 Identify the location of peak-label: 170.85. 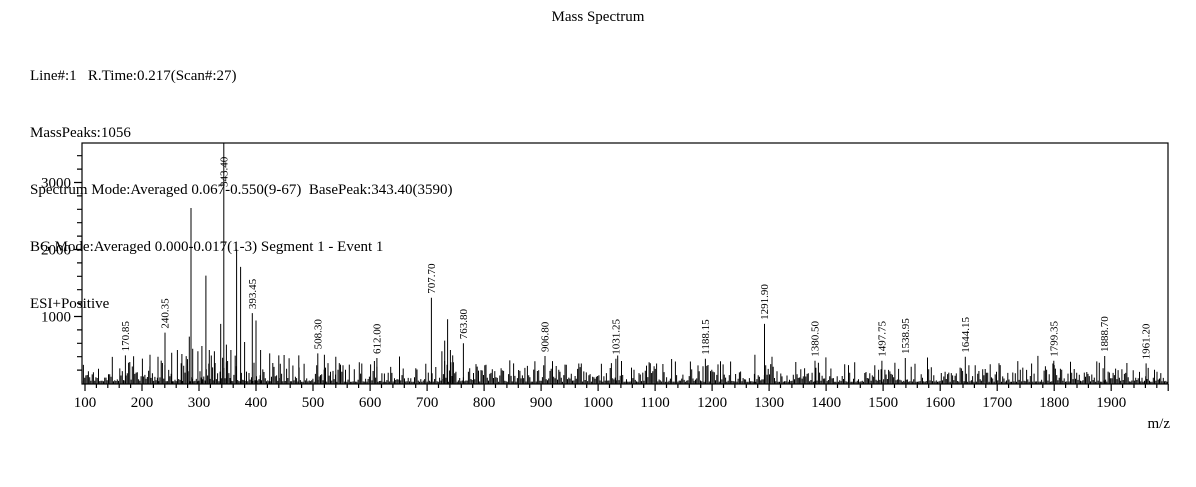
(126, 336).